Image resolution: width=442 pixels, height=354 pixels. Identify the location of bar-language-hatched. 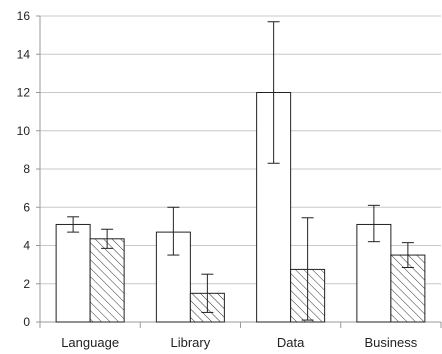
(107, 280).